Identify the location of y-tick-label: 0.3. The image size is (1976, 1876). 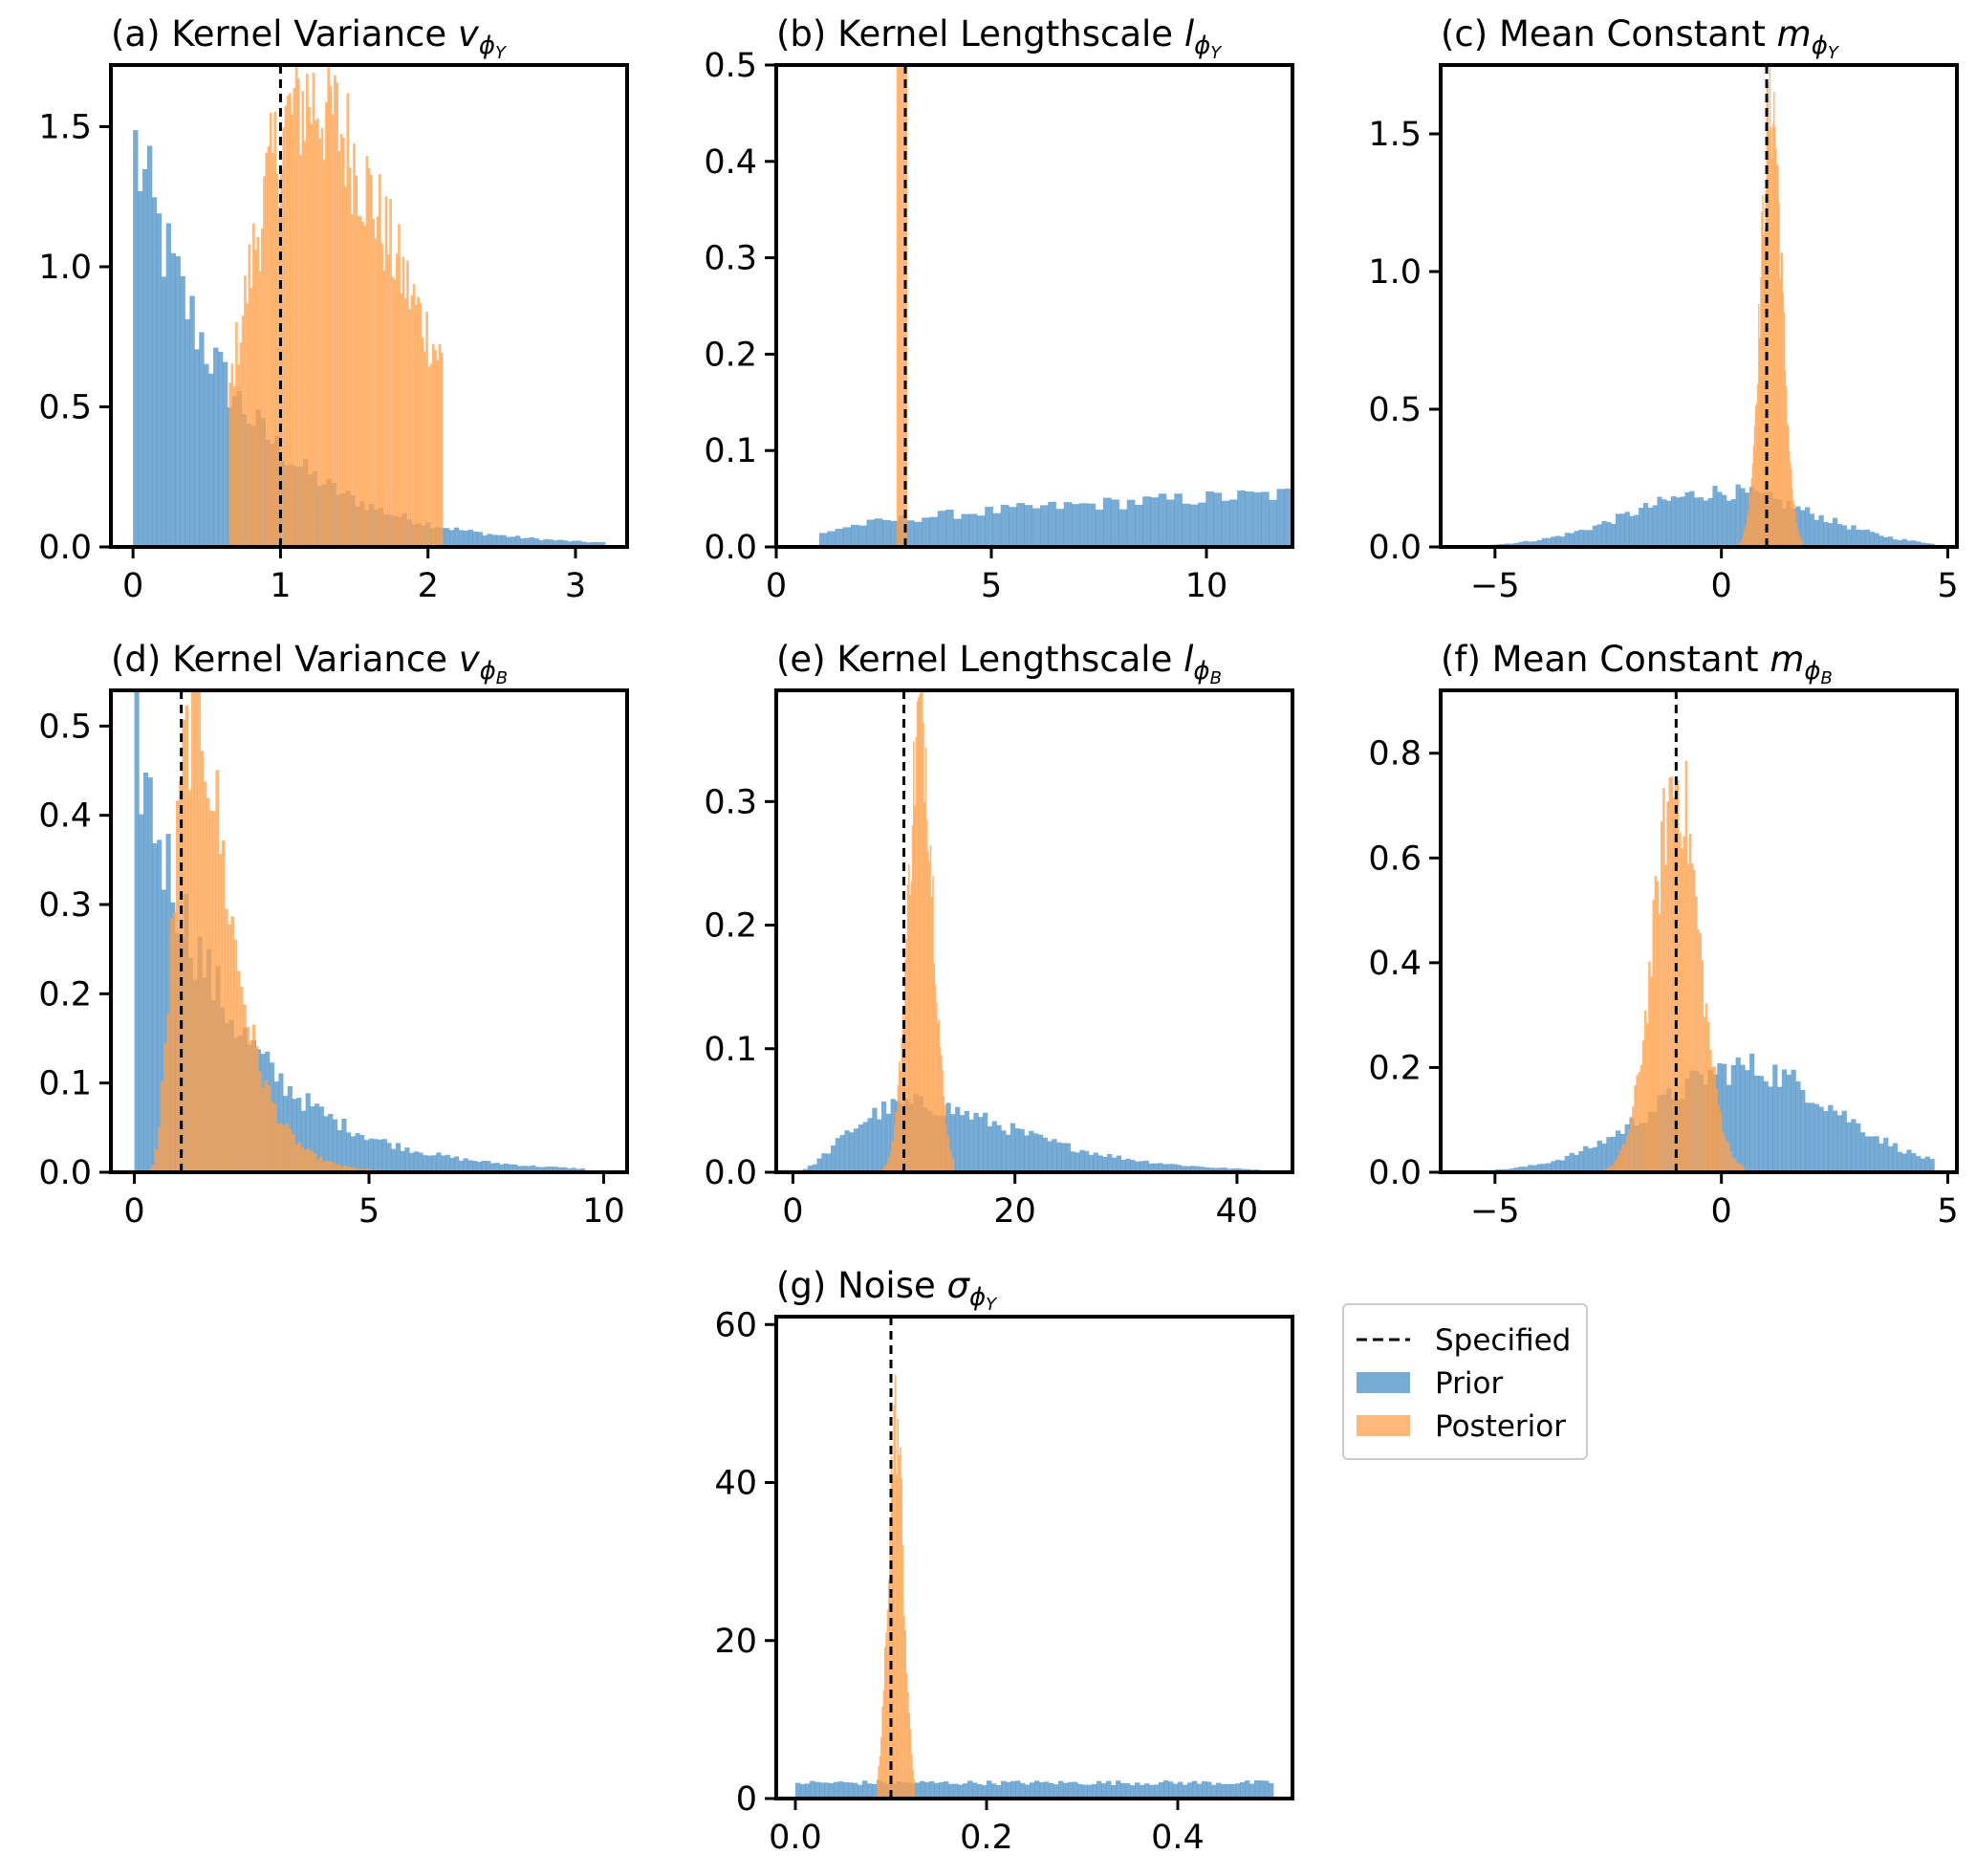
(65, 905).